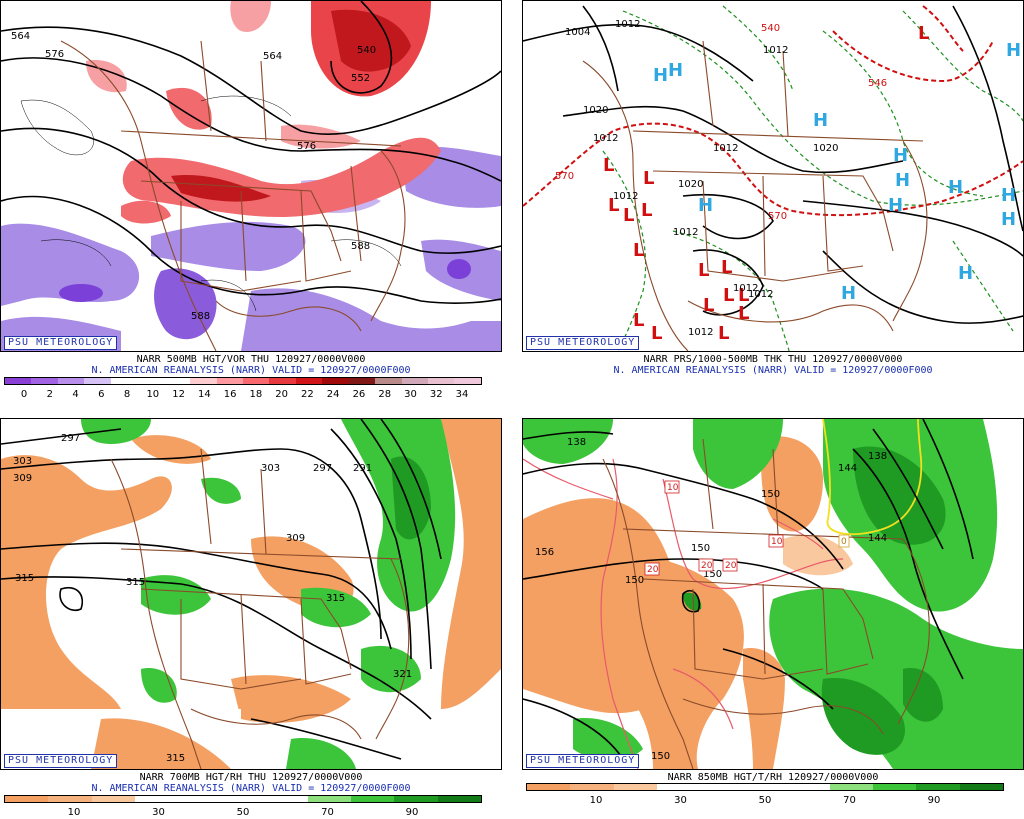 The width and height of the screenshot is (1024, 819). Describe the element at coordinates (243, 395) in the screenshot. I see `p1-colorbar-ticks: 0 2 4 6 8 10 12 14 16 18 20 22 24 26 28 30 32 34` at that location.